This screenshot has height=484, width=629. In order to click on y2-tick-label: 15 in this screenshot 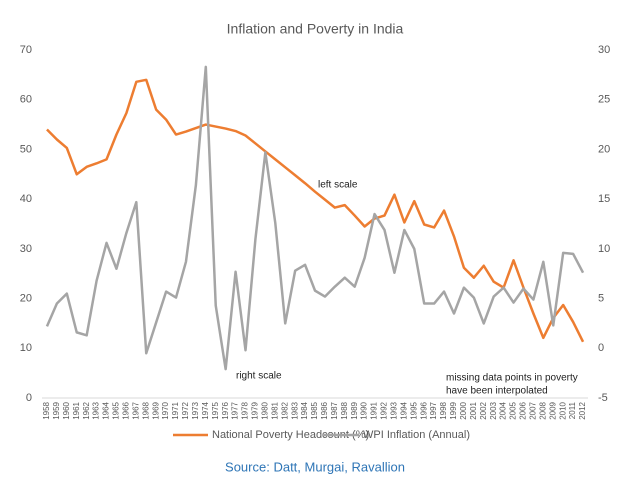, I will do `click(604, 199)`.